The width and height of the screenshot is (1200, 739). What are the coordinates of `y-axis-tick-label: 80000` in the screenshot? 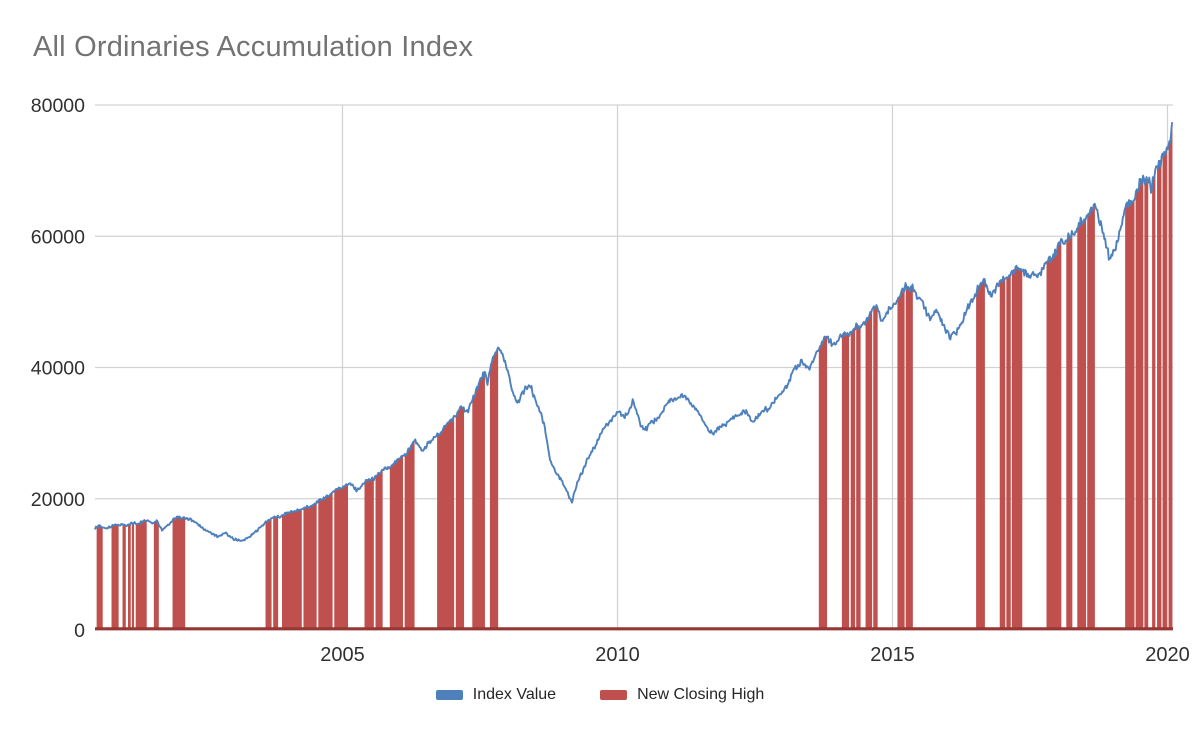 It's located at (58, 106).